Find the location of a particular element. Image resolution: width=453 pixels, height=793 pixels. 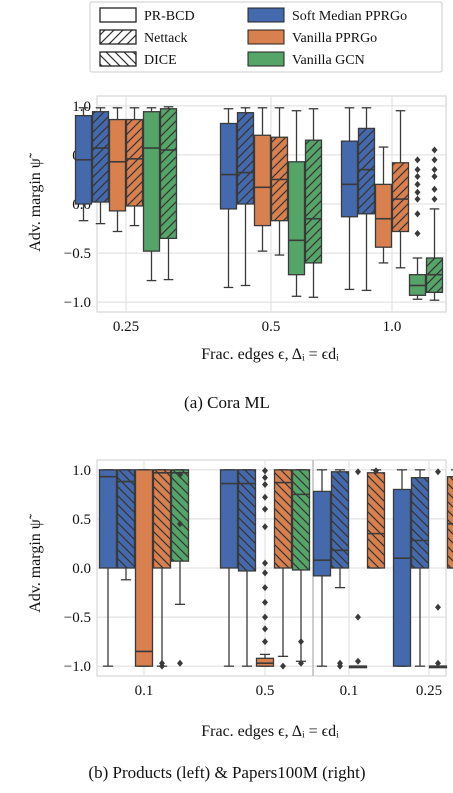

legend-swatch-nettack is located at coordinates (118, 37).